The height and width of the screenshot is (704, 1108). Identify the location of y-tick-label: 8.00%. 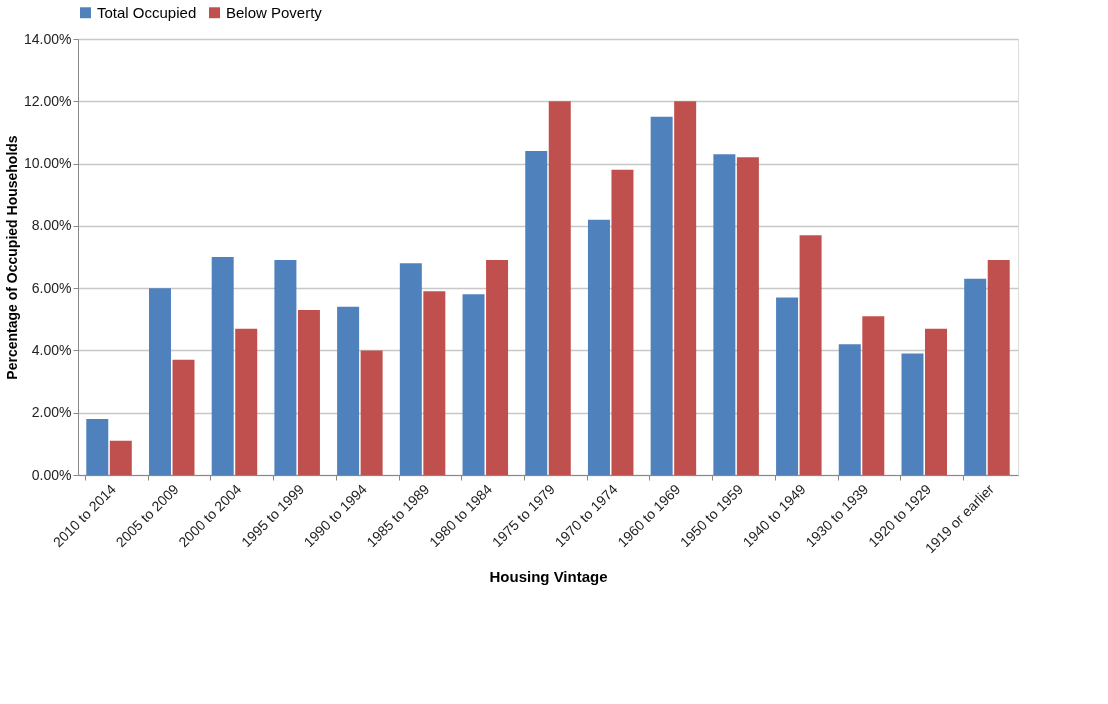
(51, 225).